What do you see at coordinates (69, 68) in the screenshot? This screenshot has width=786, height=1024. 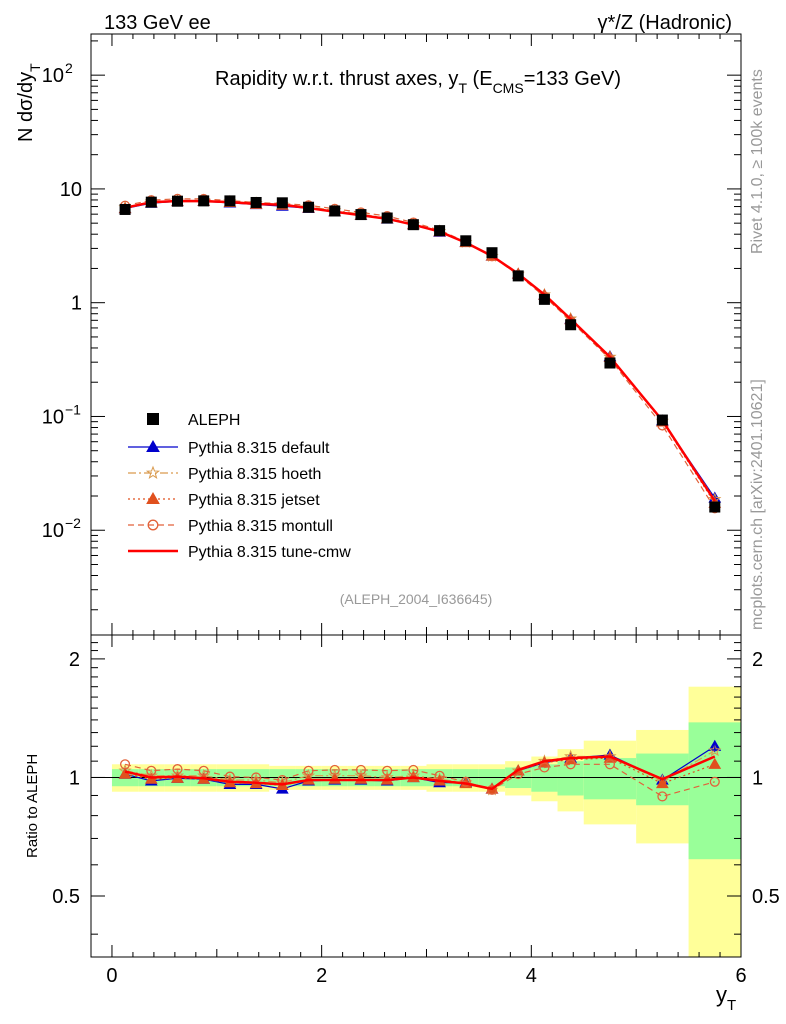 I see `y-tick-exponent: 2` at bounding box center [69, 68].